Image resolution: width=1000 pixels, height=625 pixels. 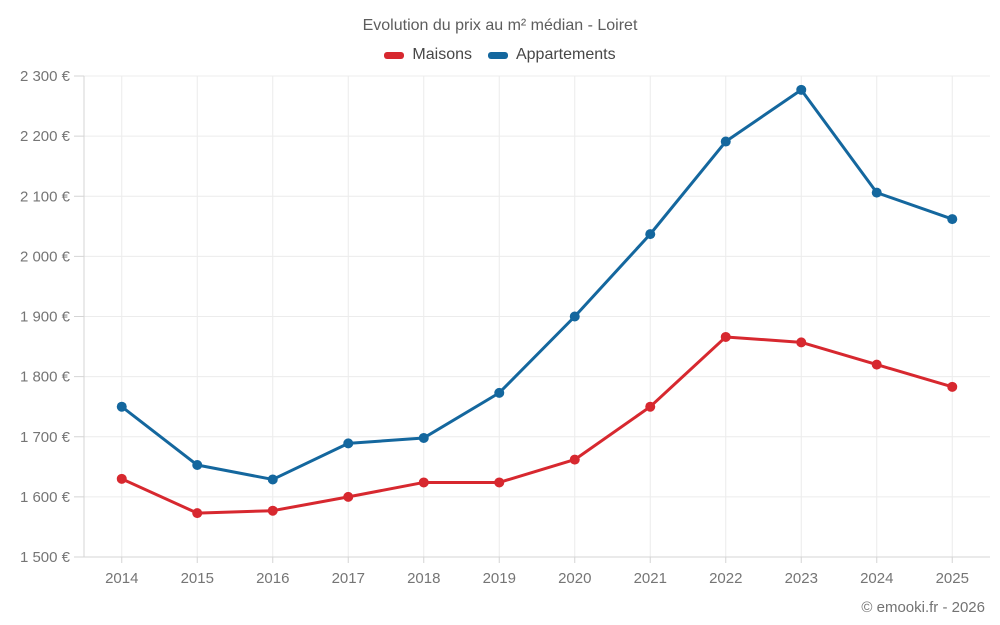 I want to click on y-axis-label: 1 800 €, so click(x=45, y=377).